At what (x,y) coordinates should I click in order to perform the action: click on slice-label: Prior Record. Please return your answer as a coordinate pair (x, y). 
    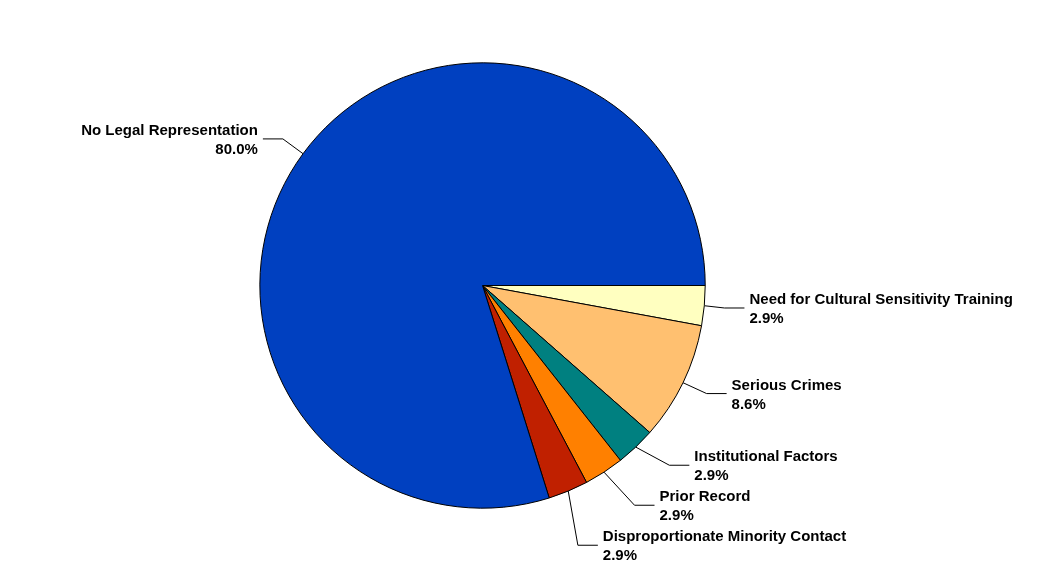
    Looking at the image, I should click on (705, 496).